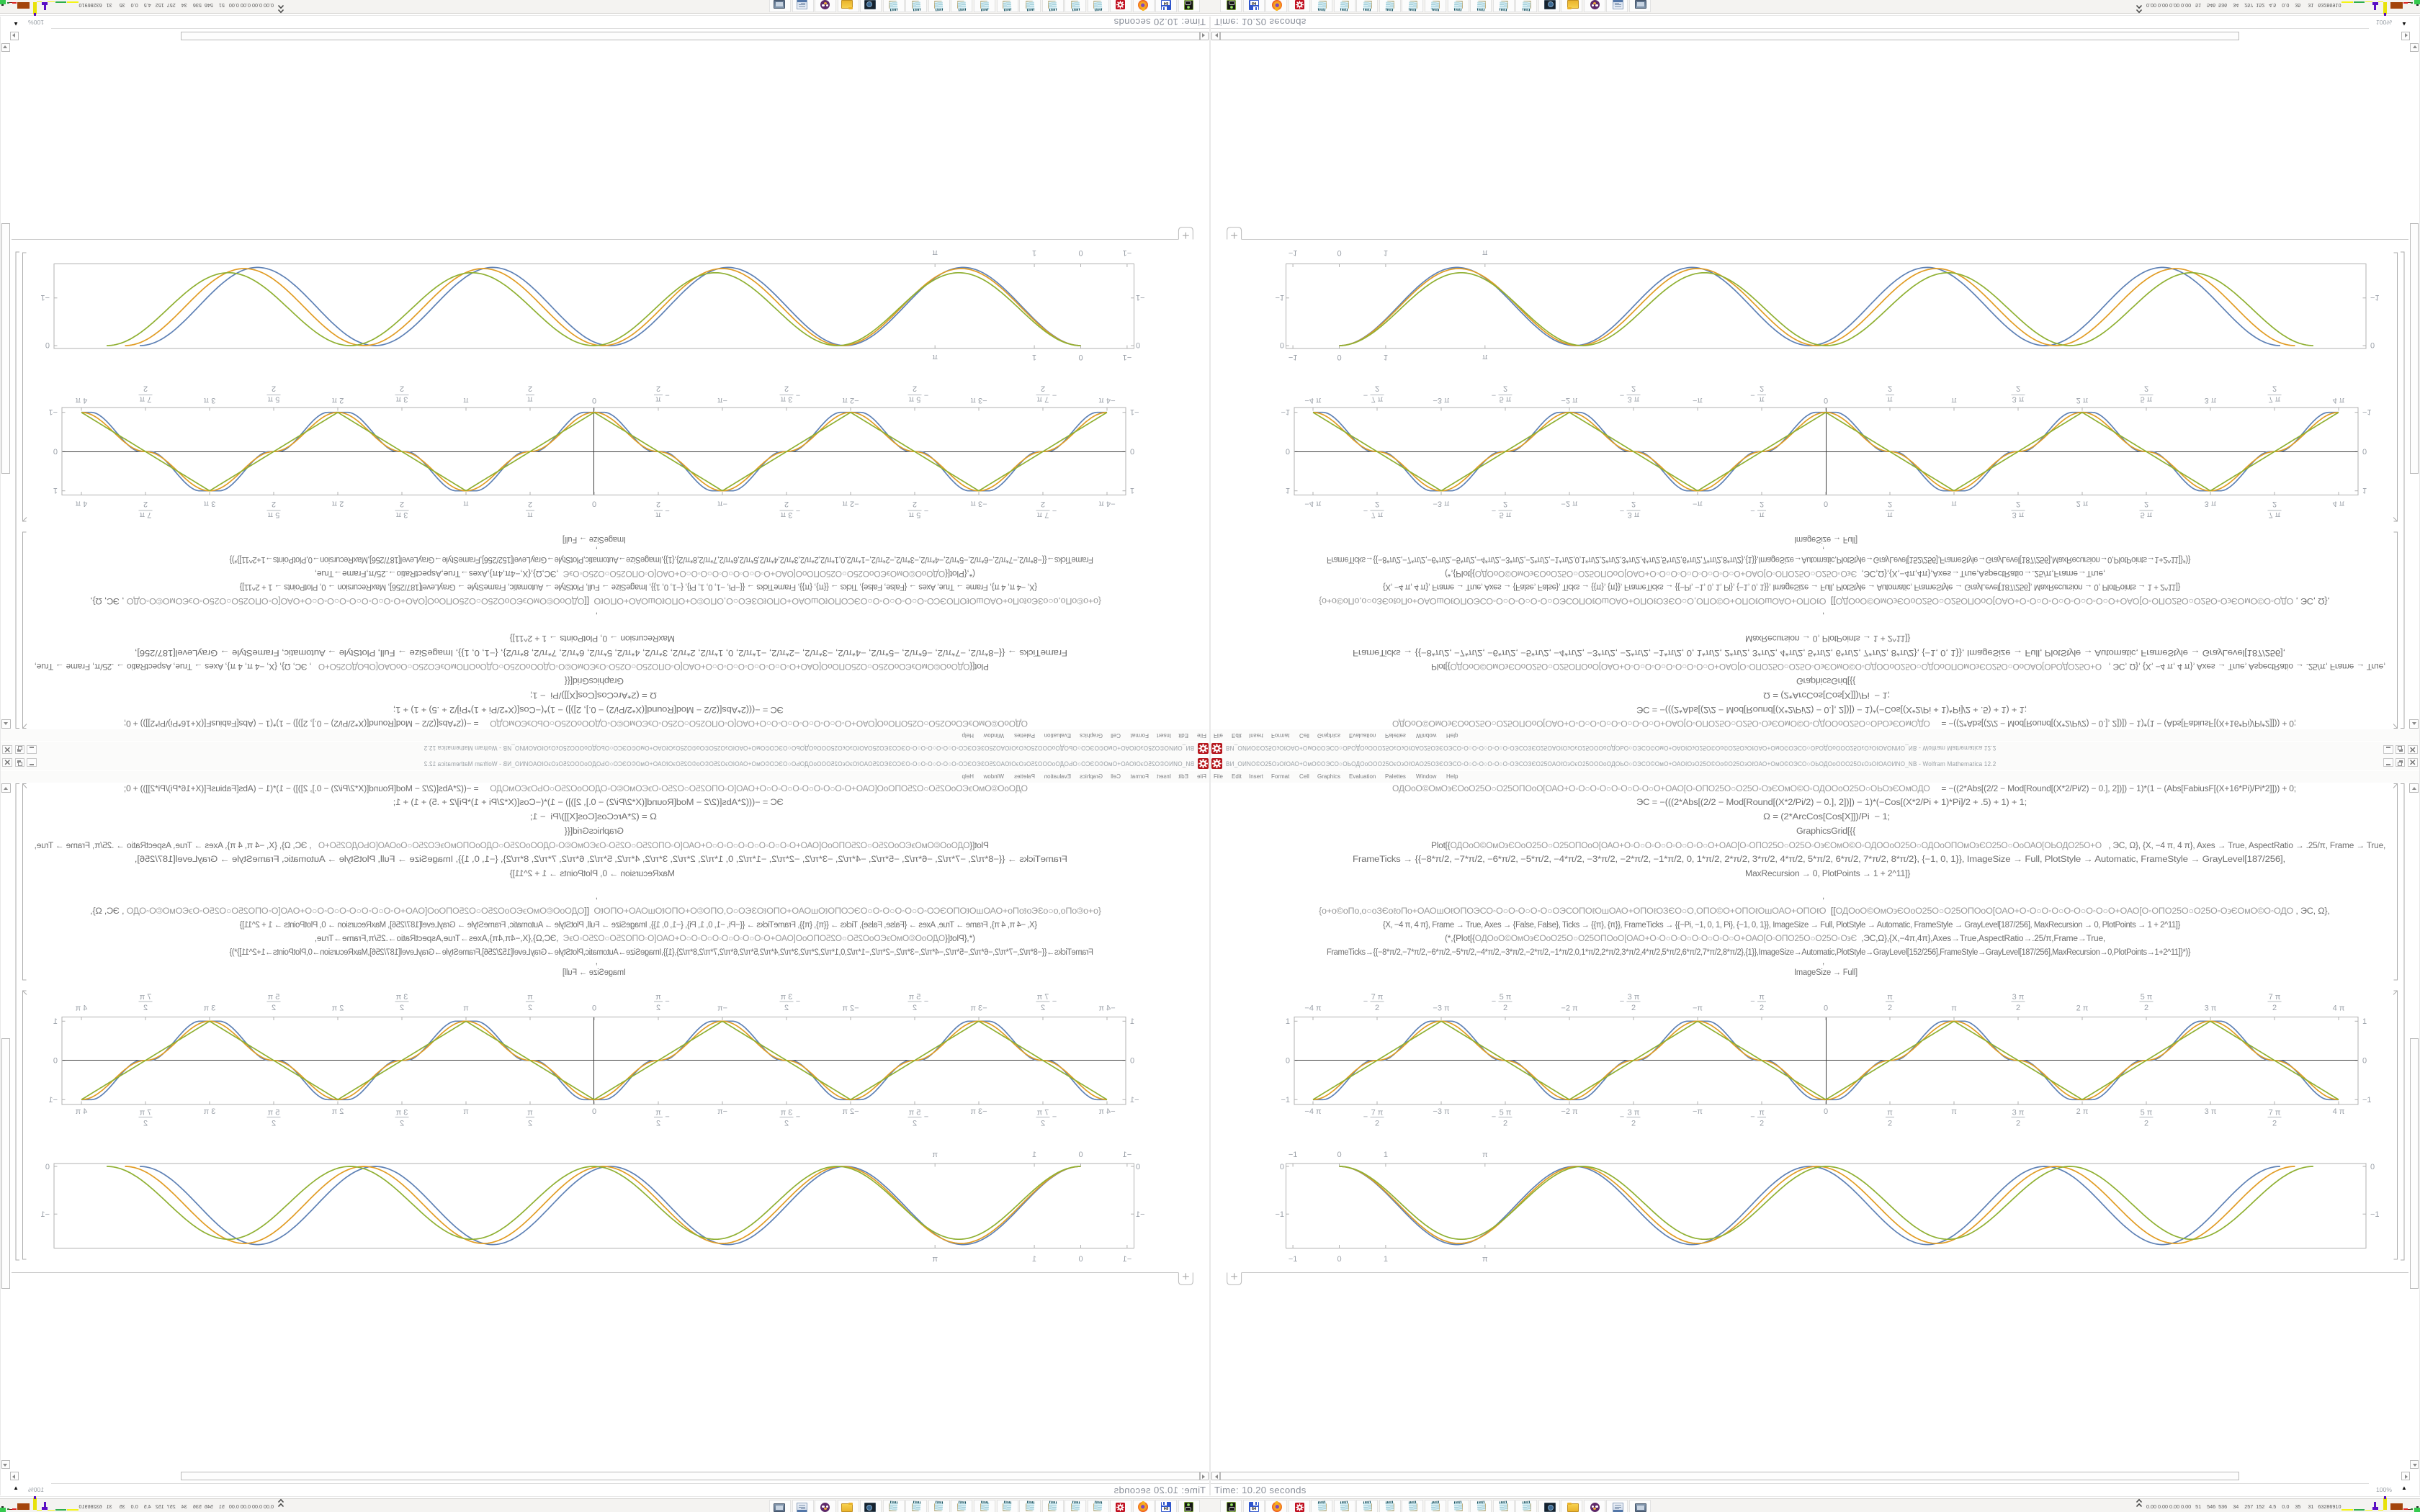  Describe the element at coordinates (1313, 400) in the screenshot. I see `svg-text: −4 π` at that location.